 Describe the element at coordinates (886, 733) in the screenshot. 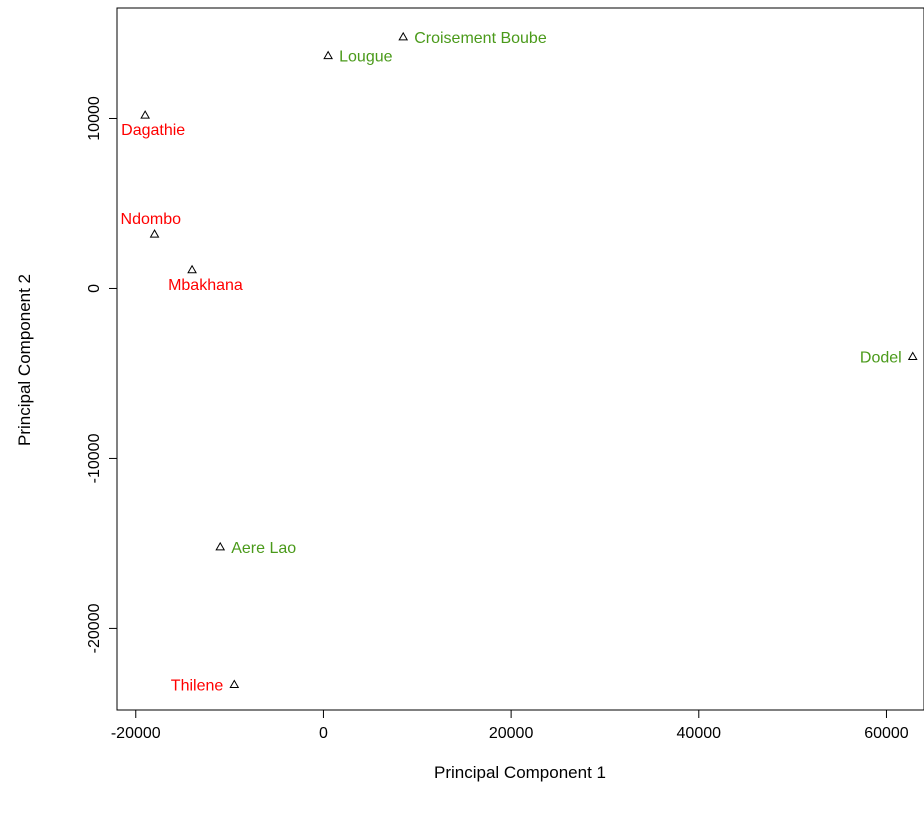

I see `x-tick-label: 60000` at that location.